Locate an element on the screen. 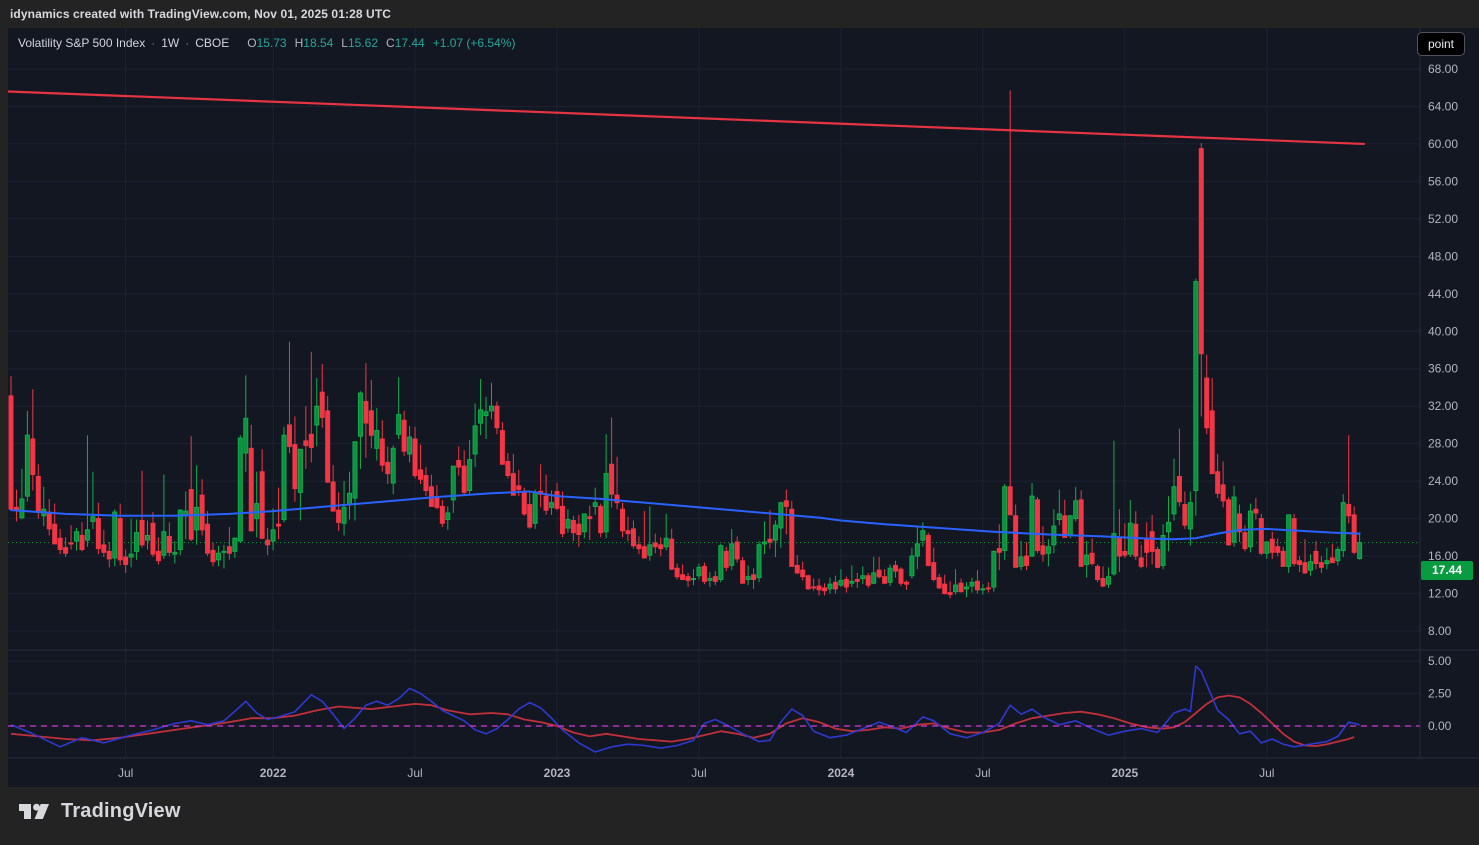 The height and width of the screenshot is (845, 1479). interval-label: 1W is located at coordinates (170, 43).